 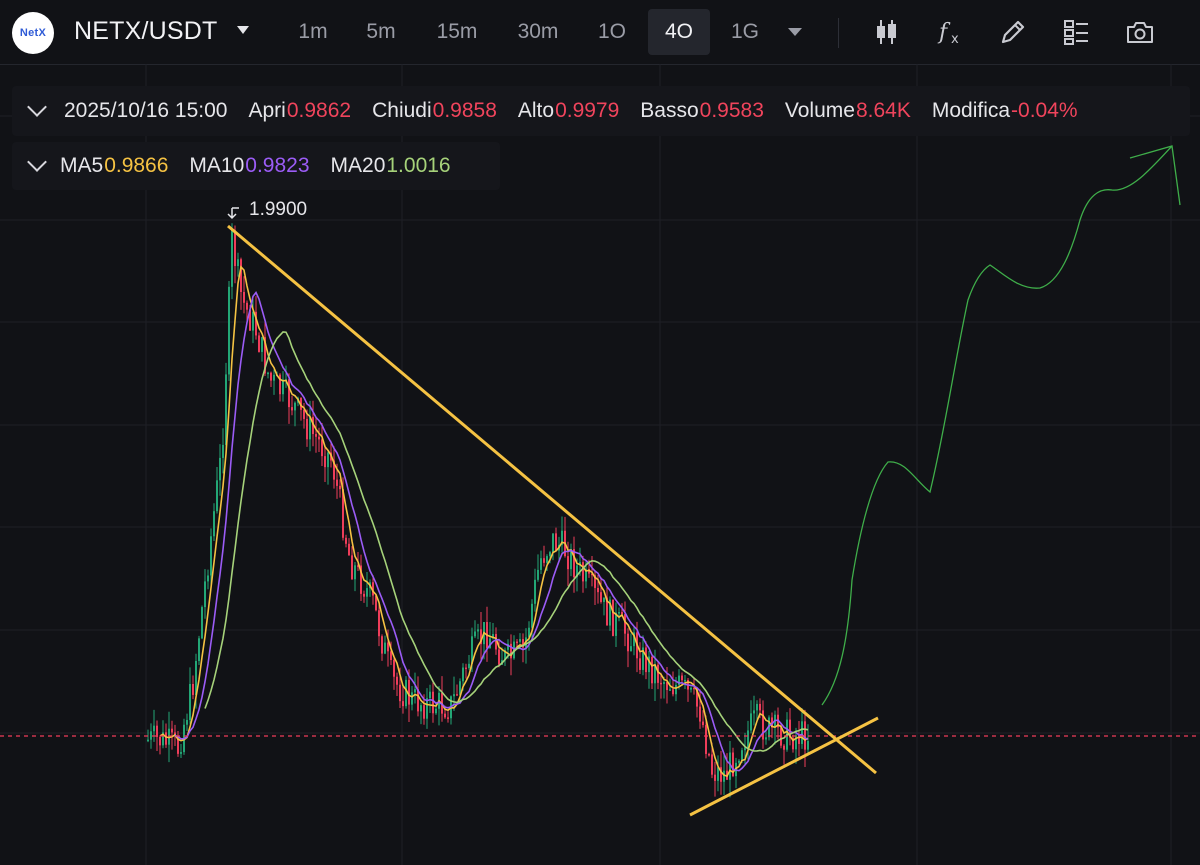 What do you see at coordinates (146, 31) in the screenshot?
I see `pair-selector: NETX/USDT` at bounding box center [146, 31].